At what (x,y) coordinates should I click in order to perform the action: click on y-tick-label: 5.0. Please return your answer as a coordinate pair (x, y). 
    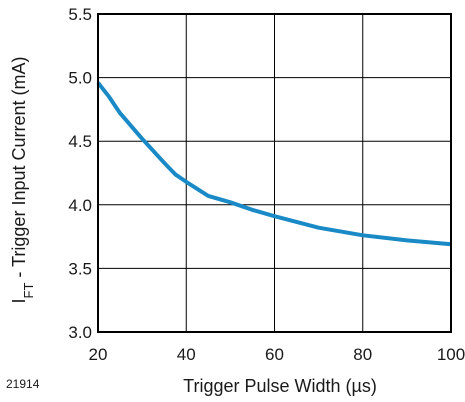
    Looking at the image, I should click on (80, 78).